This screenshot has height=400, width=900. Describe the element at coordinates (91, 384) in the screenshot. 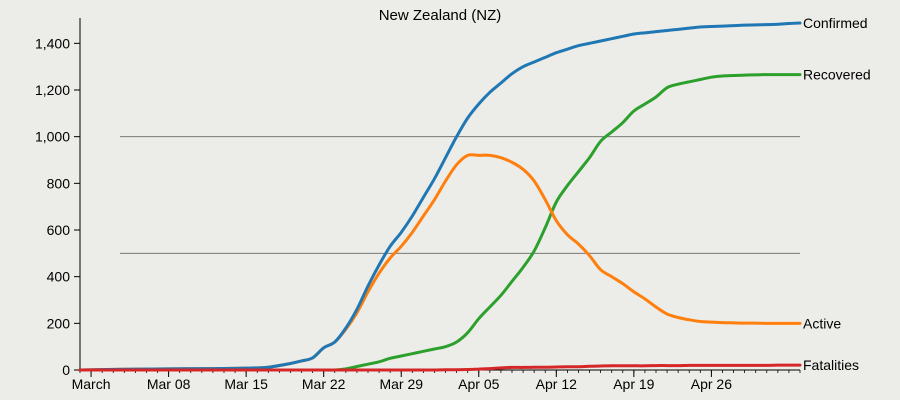

I see `x-tick-label: March` at that location.